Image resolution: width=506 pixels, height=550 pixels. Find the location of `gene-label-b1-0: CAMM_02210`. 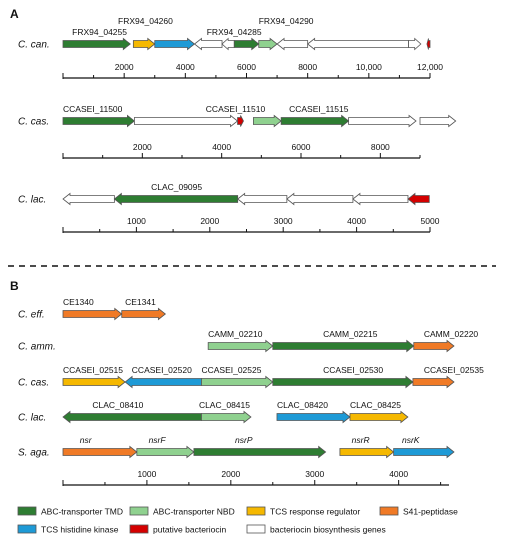

gene-label-b1-0: CAMM_02210 is located at coordinates (235, 334).